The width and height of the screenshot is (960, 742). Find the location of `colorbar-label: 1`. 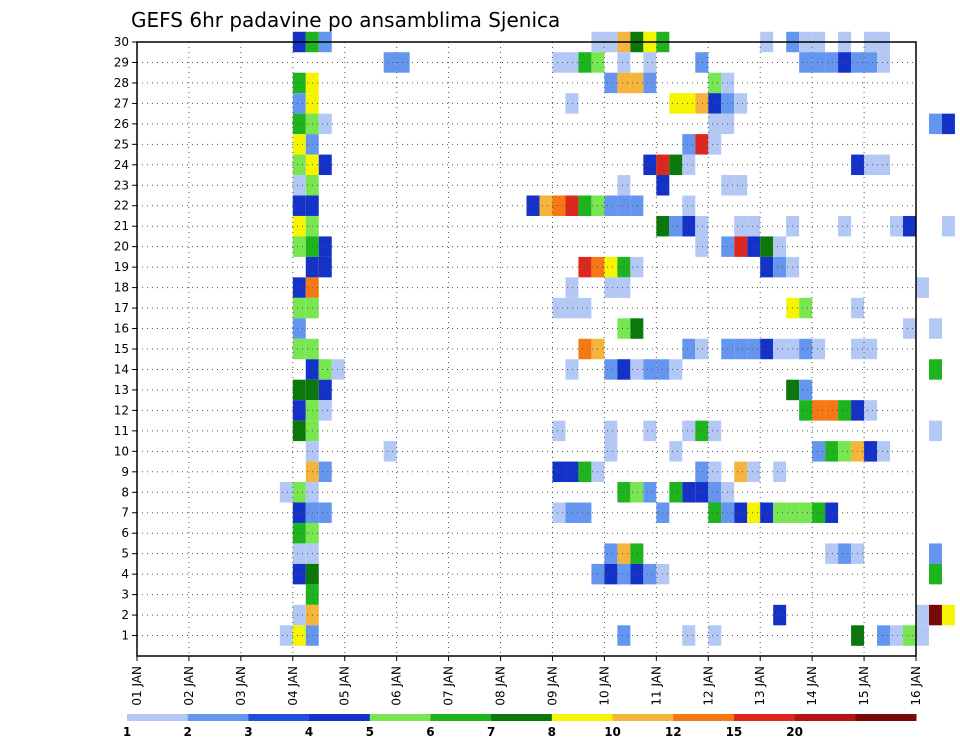

colorbar-label: 1 is located at coordinates (127, 732).